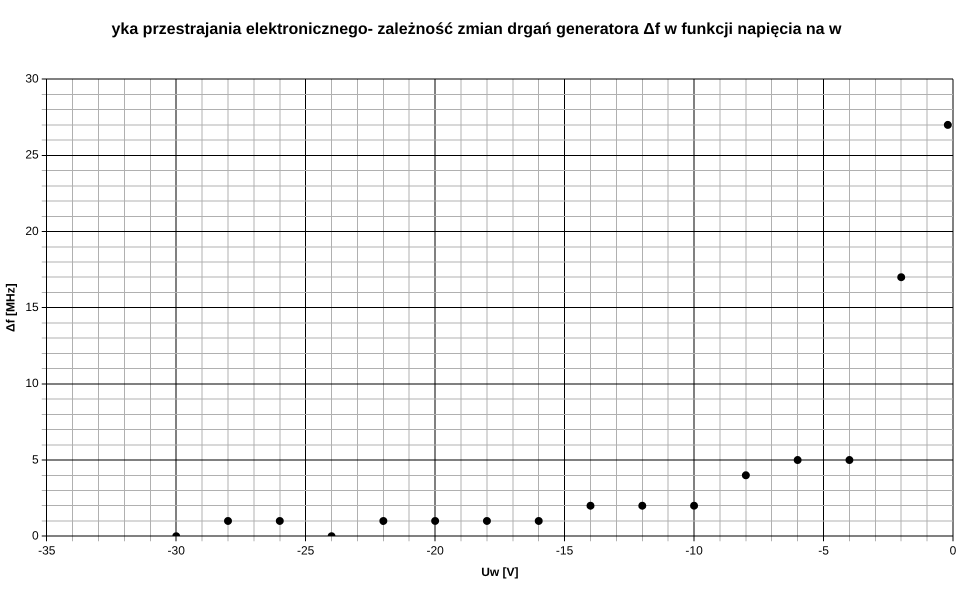  What do you see at coordinates (500, 572) in the screenshot?
I see `x-axis-title: Uw [V]` at bounding box center [500, 572].